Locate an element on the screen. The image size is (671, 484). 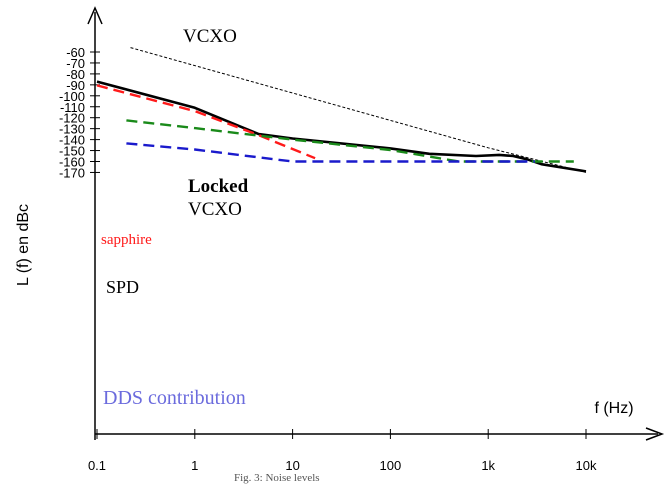
x-axis-arrow is located at coordinates (655, 434).